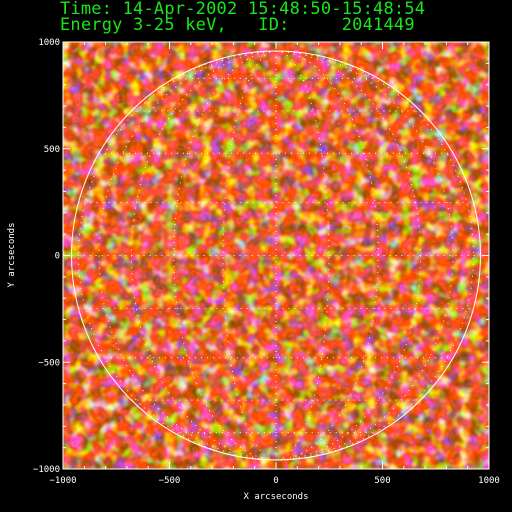 The image size is (512, 512). I want to click on y-tick-label: 500, so click(52, 150).